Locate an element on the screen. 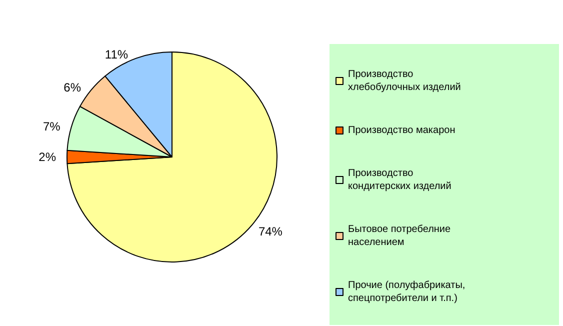  legend-label: Производство макарон is located at coordinates (402, 130).